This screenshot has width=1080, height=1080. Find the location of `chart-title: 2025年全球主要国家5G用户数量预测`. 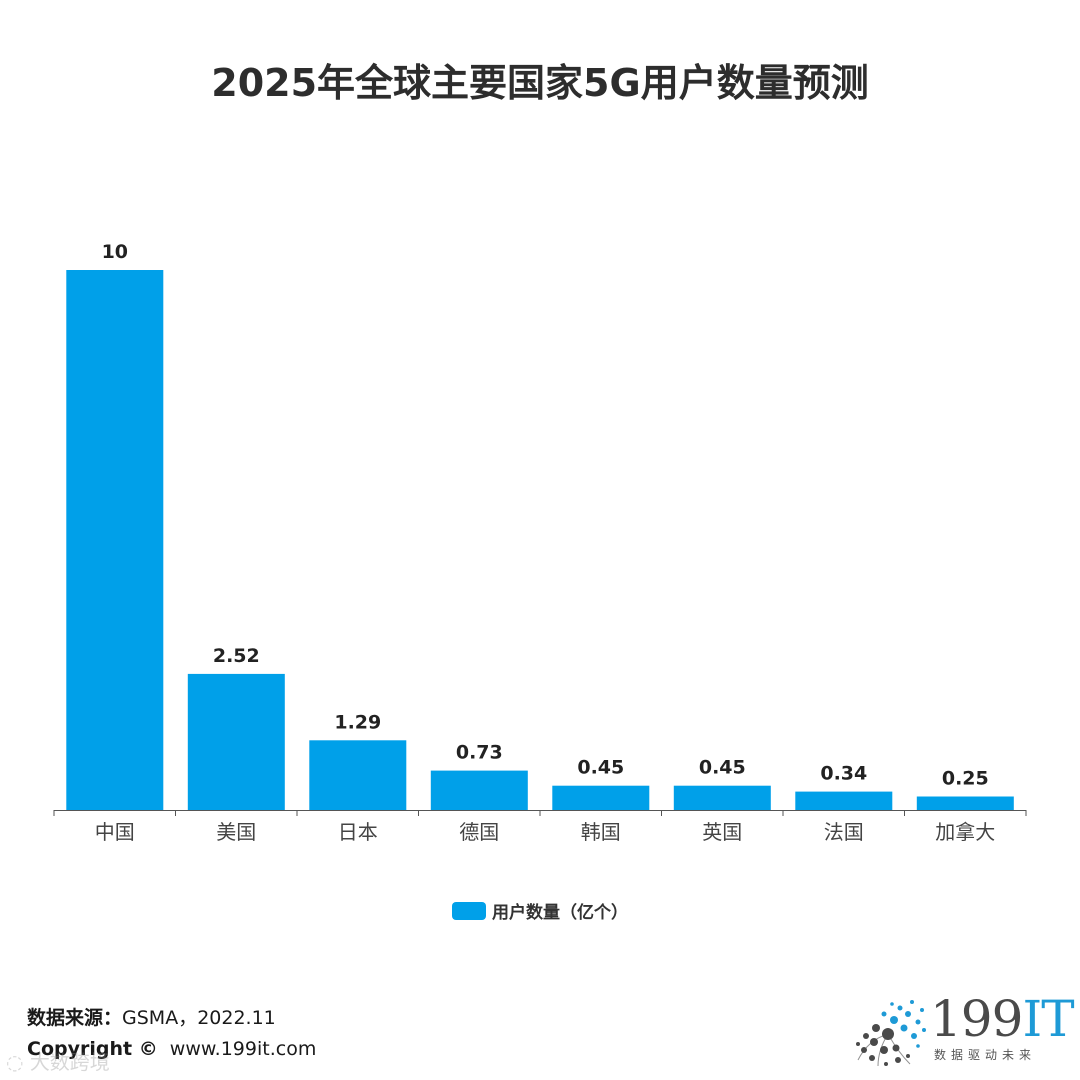

chart-title: 2025年全球主要国家5G用户数量预测 is located at coordinates (540, 83).